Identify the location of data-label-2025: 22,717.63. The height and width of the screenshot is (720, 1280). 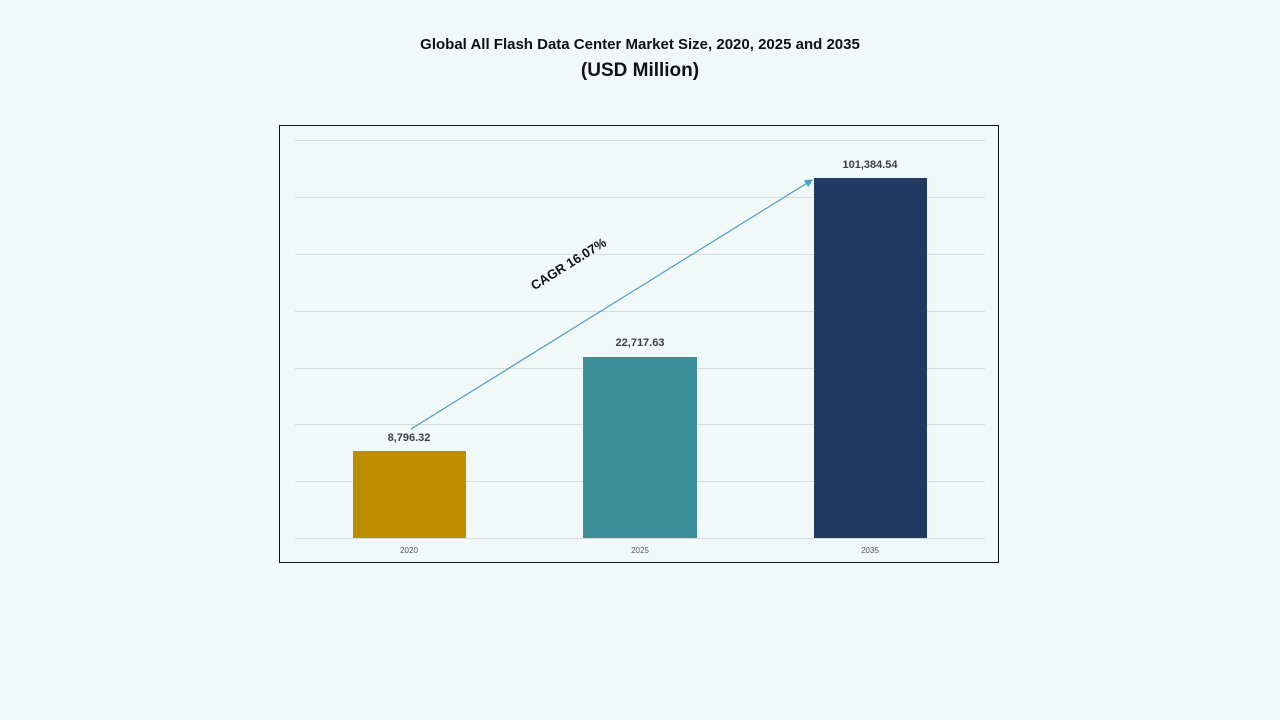
(640, 343).